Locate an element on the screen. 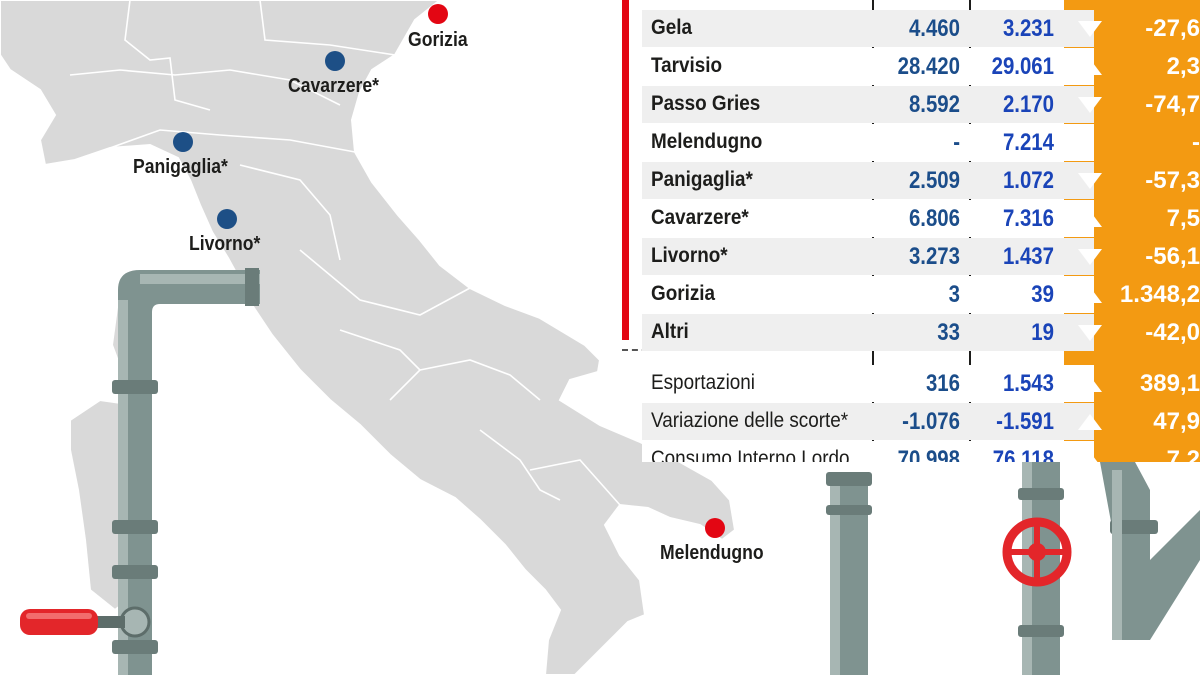 Image resolution: width=1200 pixels, height=675 pixels. table-row: Melendugno - 7.214 - is located at coordinates (911, 142).